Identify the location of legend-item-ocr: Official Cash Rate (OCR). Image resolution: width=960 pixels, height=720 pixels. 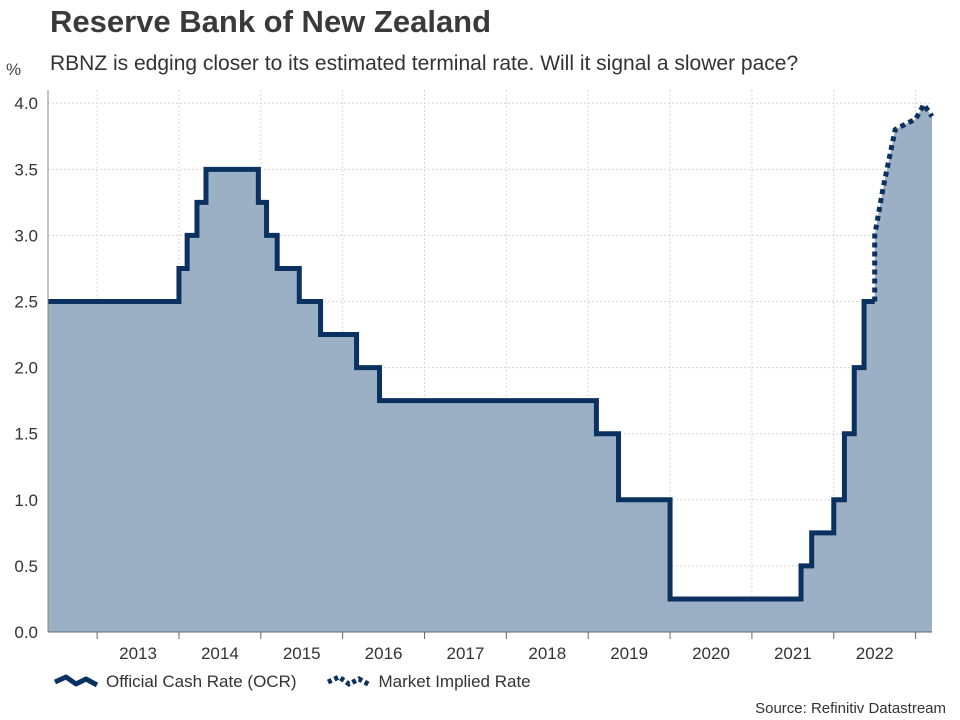
(174, 682).